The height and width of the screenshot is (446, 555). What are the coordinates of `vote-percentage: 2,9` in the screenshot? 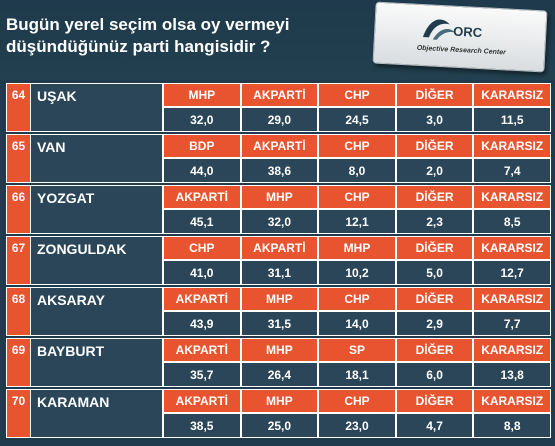 It's located at (434, 323).